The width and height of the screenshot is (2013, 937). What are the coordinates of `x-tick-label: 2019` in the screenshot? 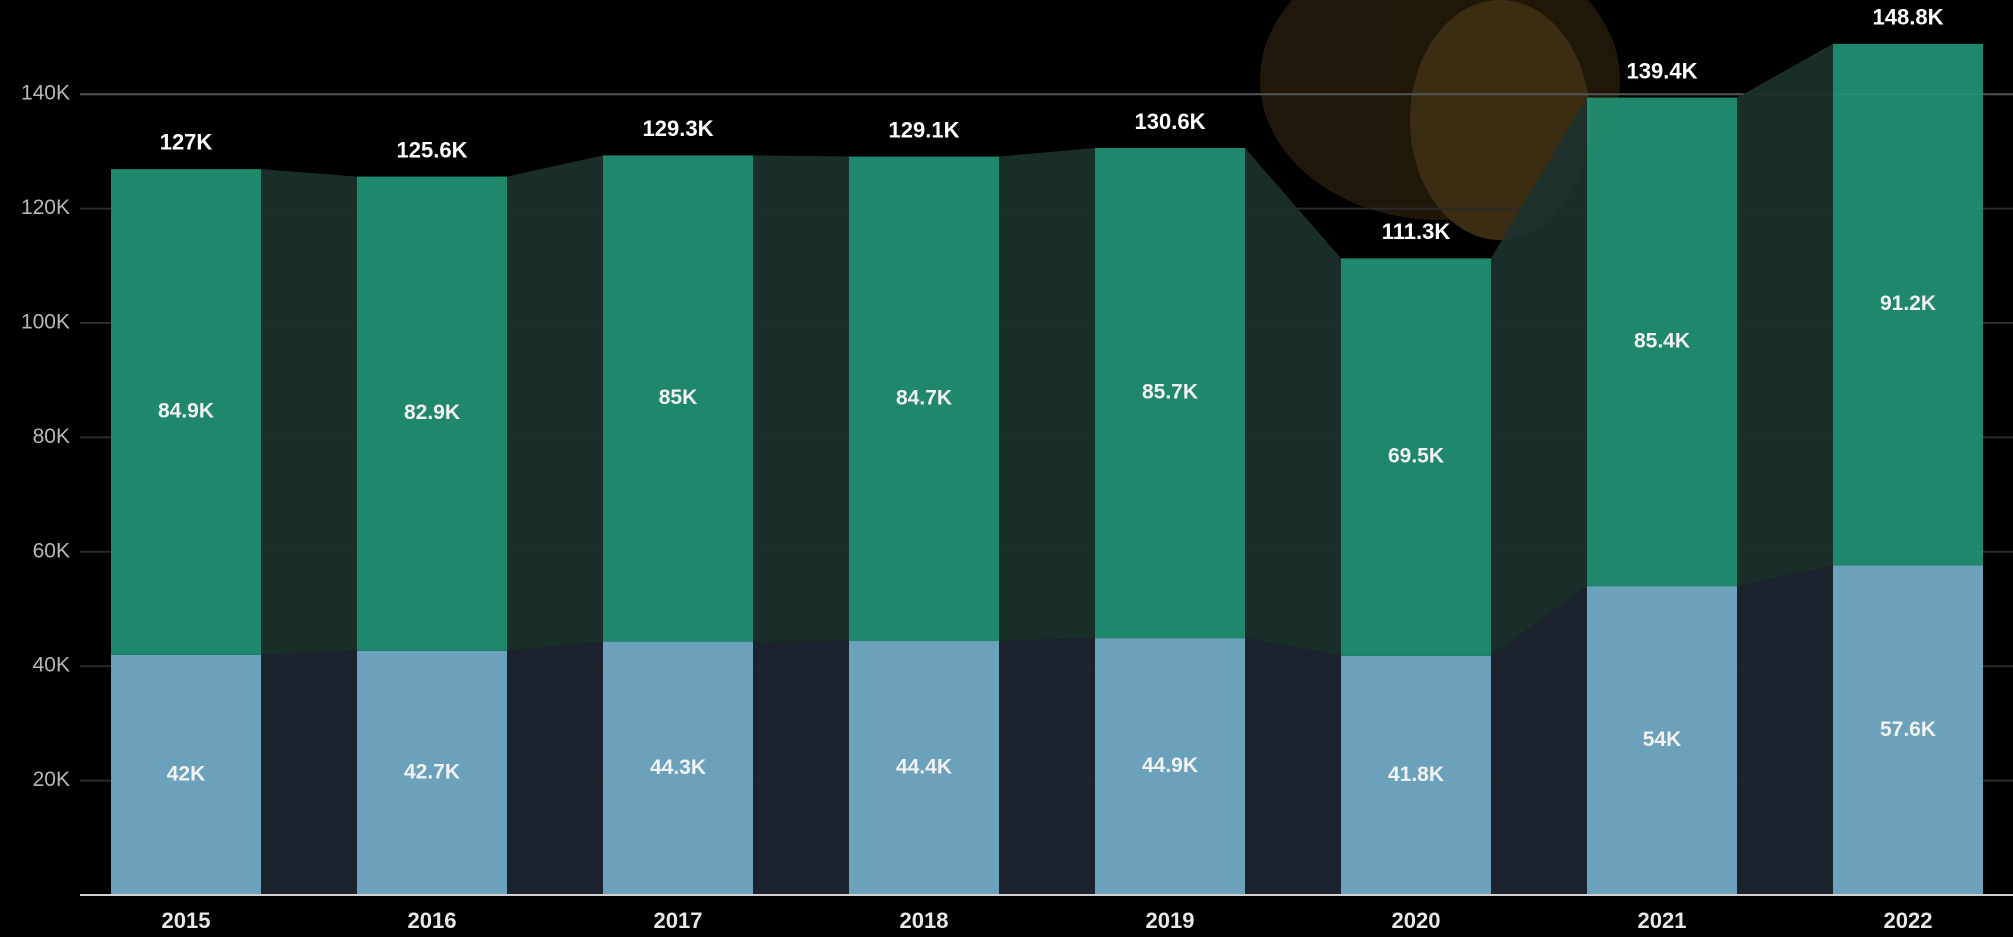 It's located at (1170, 920).